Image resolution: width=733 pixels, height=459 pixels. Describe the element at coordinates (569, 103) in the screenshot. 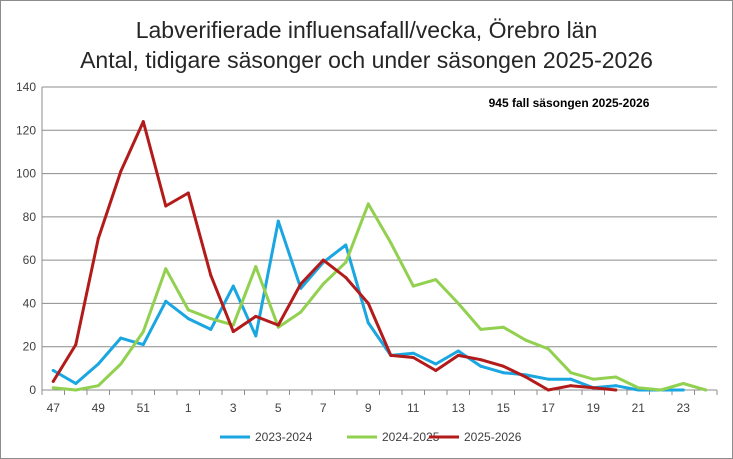

I see `annotation-text: 945 fall säsongen 2025-2026` at that location.